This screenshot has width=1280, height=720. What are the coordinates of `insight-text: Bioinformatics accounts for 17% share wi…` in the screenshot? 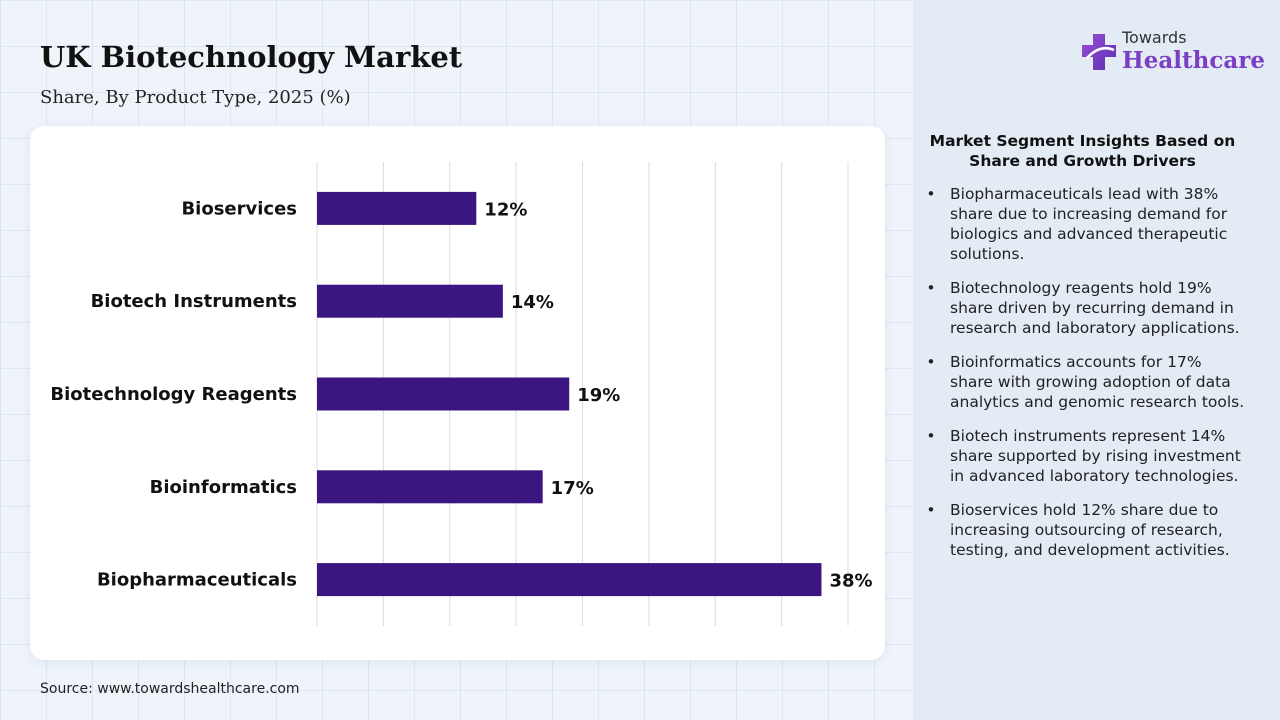 It's located at (1097, 382).